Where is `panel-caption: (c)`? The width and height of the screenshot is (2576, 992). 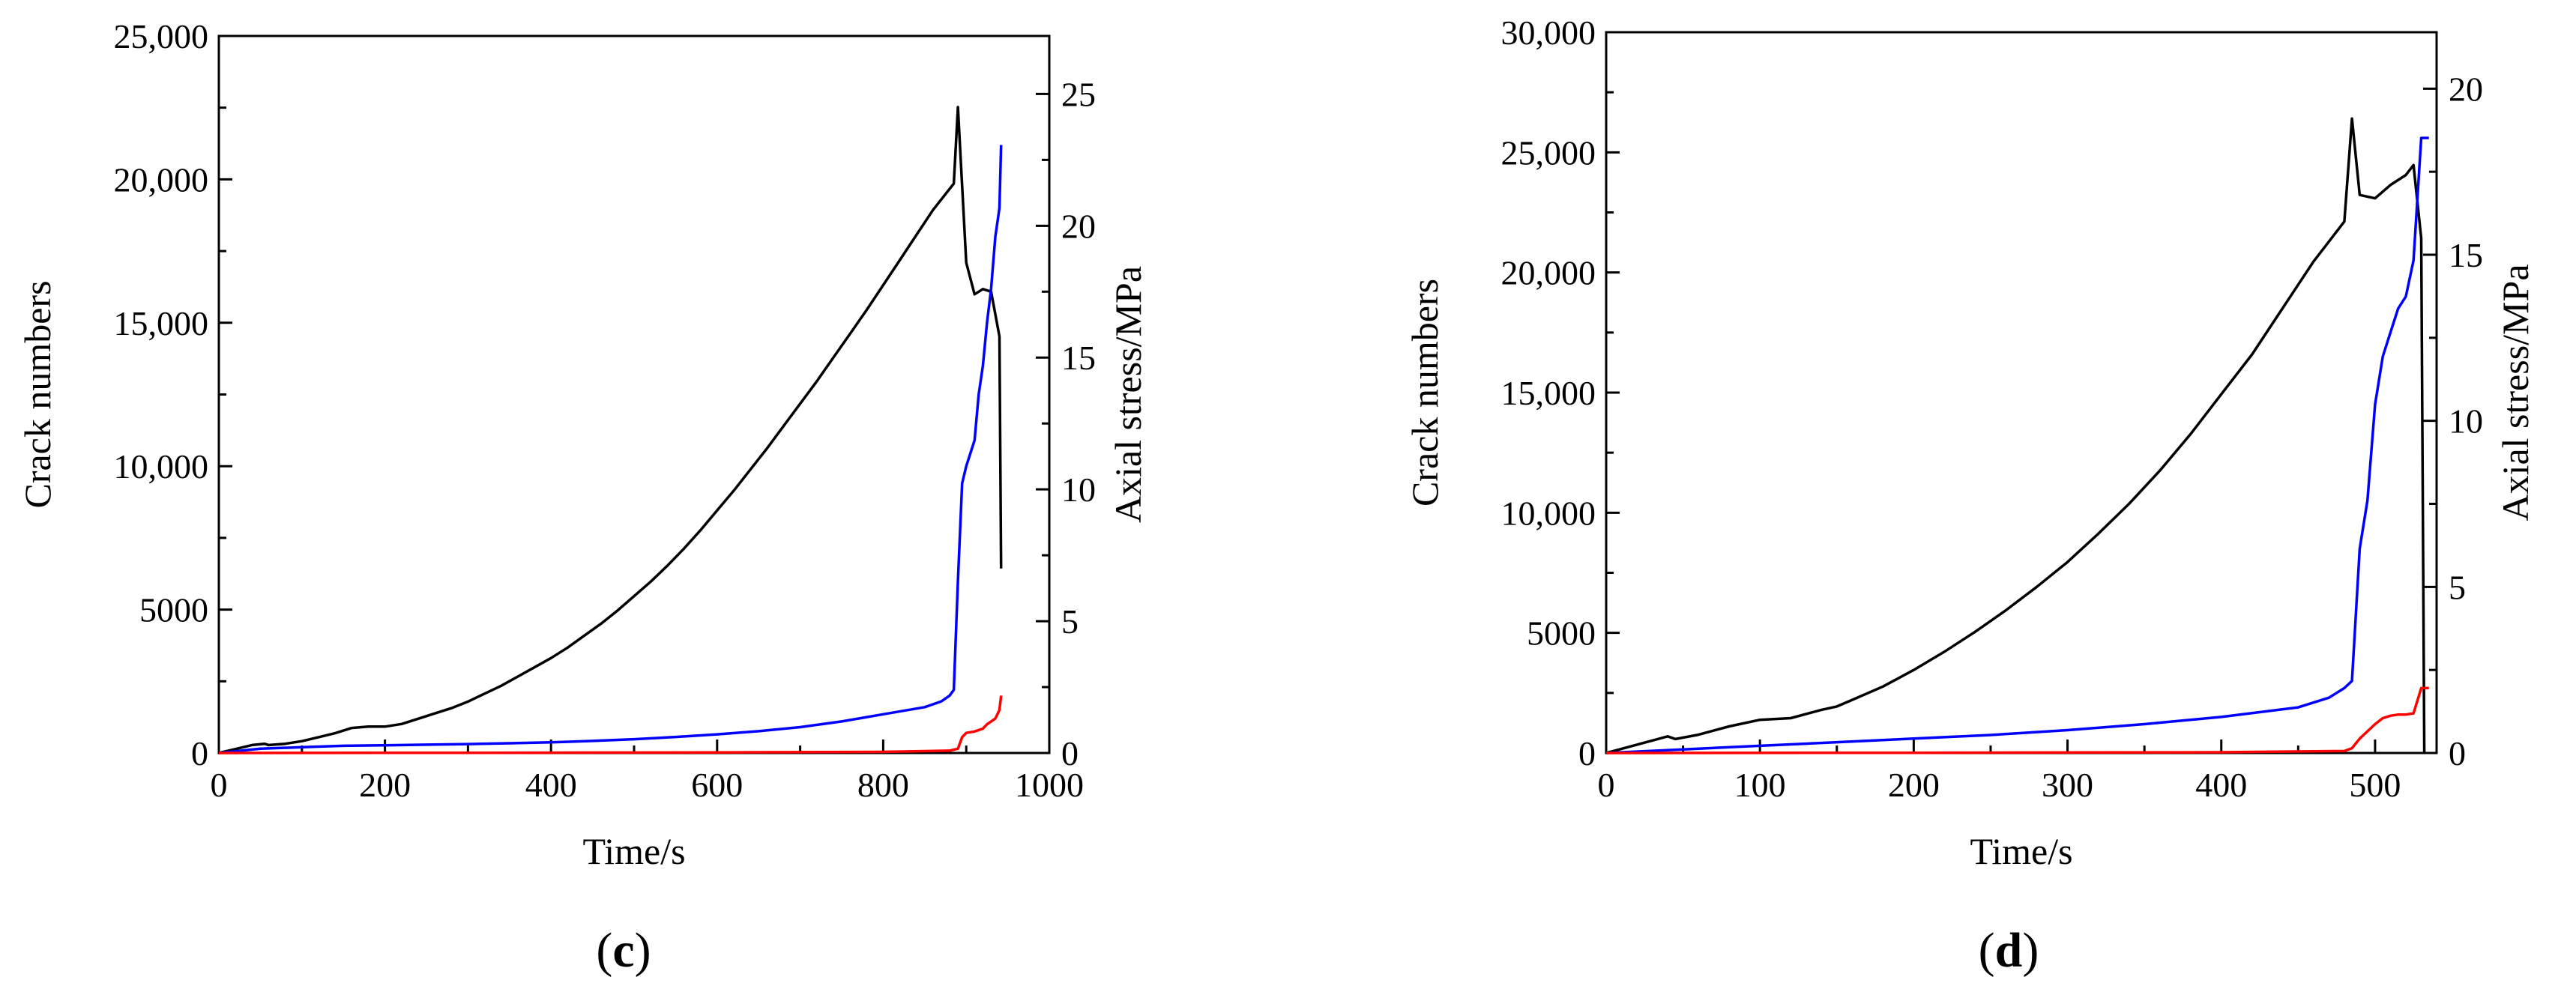 panel-caption: (c) is located at coordinates (623, 950).